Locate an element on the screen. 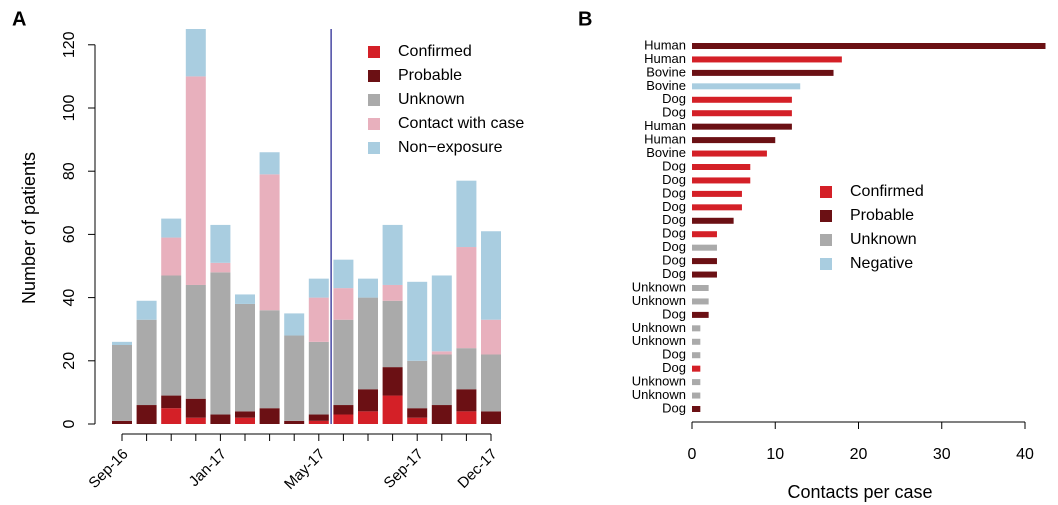 This screenshot has width=1058, height=505. x-tick-label: 10 is located at coordinates (775, 454).